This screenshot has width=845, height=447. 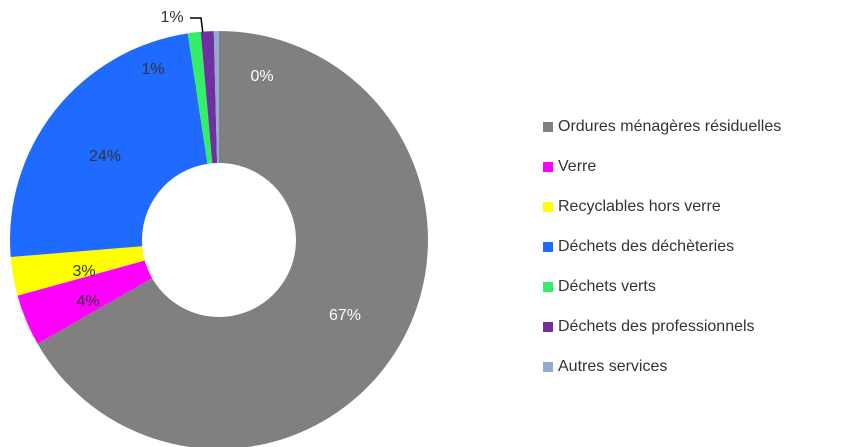 What do you see at coordinates (669, 126) in the screenshot?
I see `legend-label: Ordures ménagères résiduelles` at bounding box center [669, 126].